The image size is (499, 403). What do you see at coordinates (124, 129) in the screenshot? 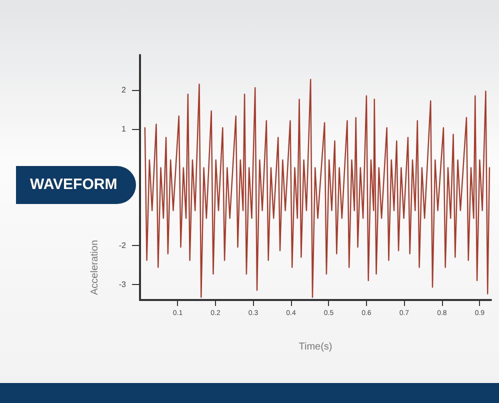
I see `y-tick-label: 1` at bounding box center [124, 129].